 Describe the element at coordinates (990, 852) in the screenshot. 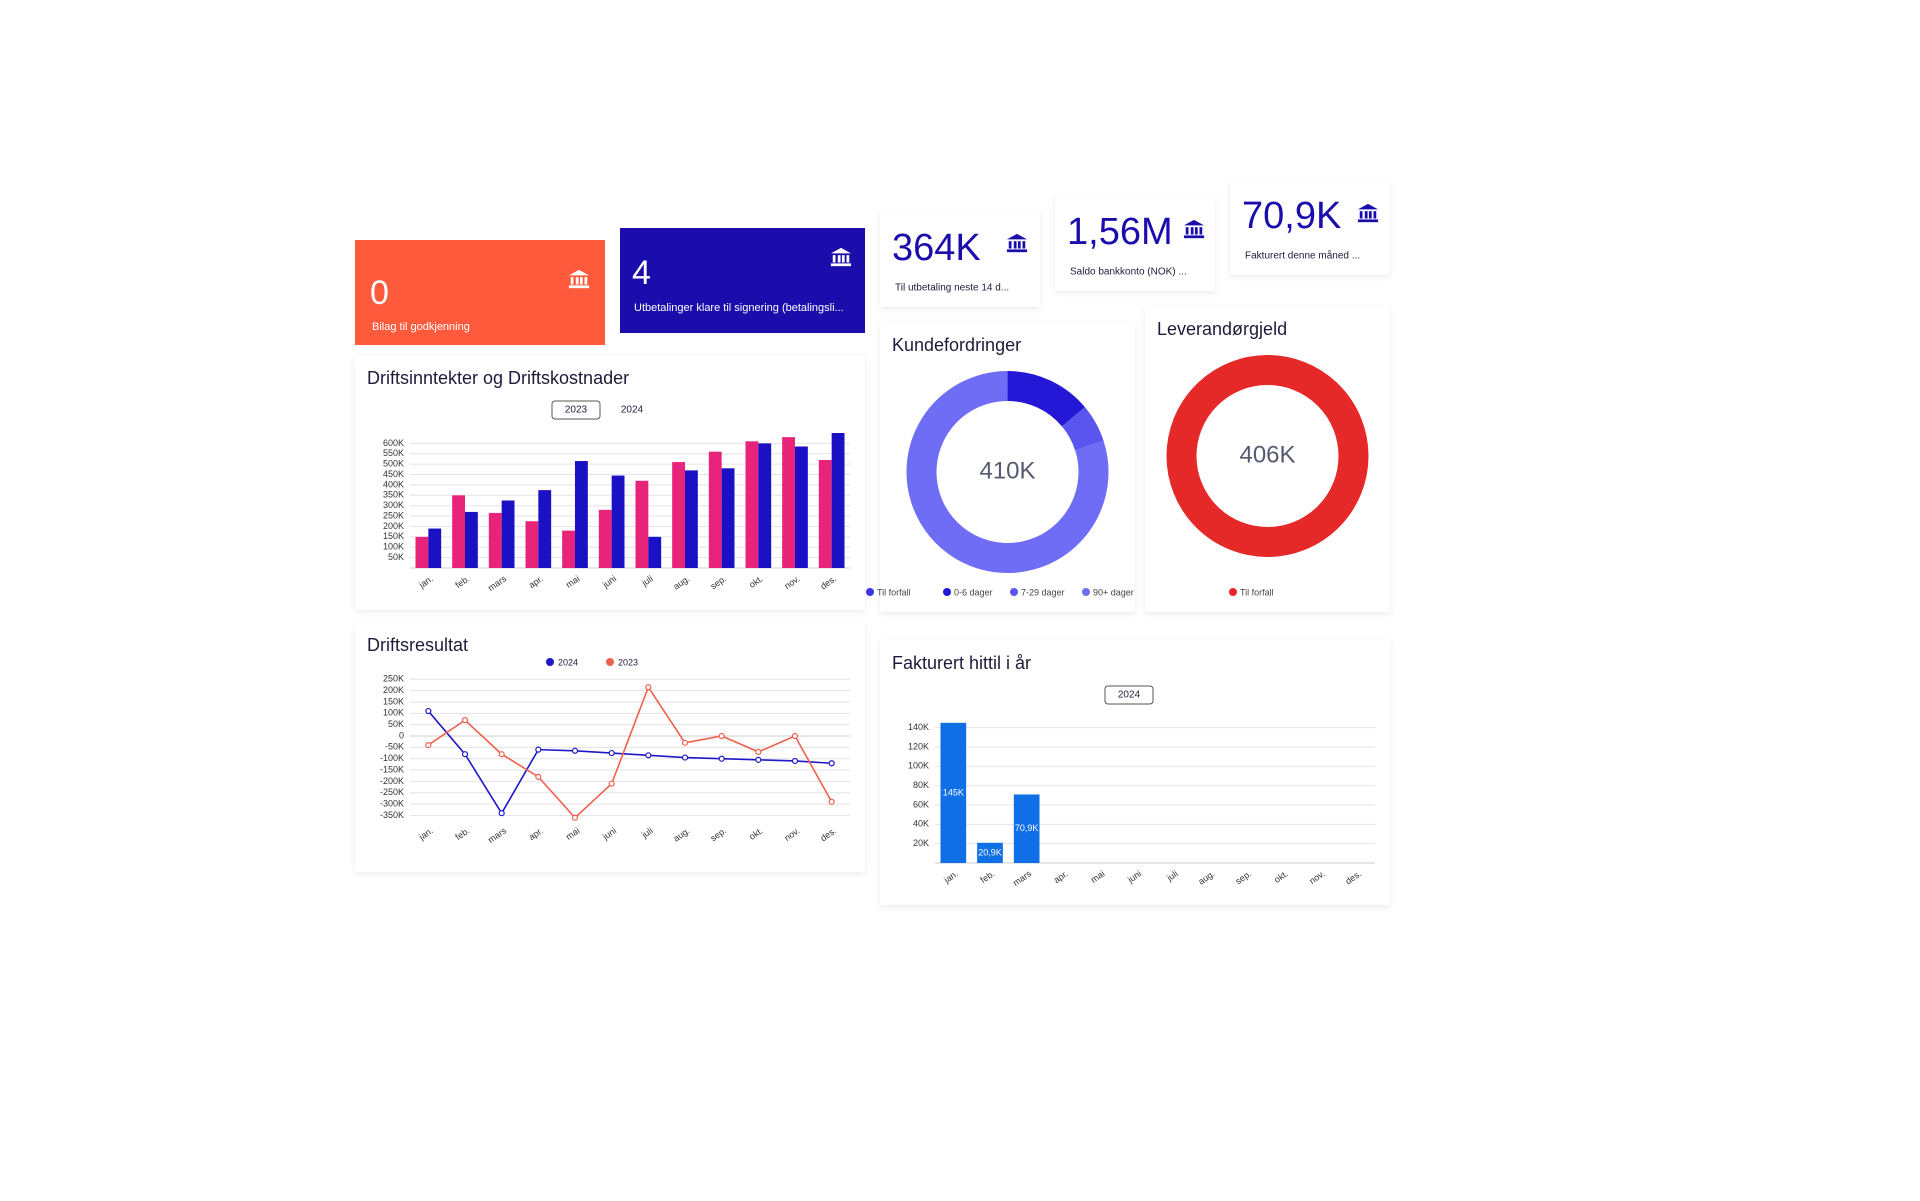

I see `value-label: 20,9K` at that location.